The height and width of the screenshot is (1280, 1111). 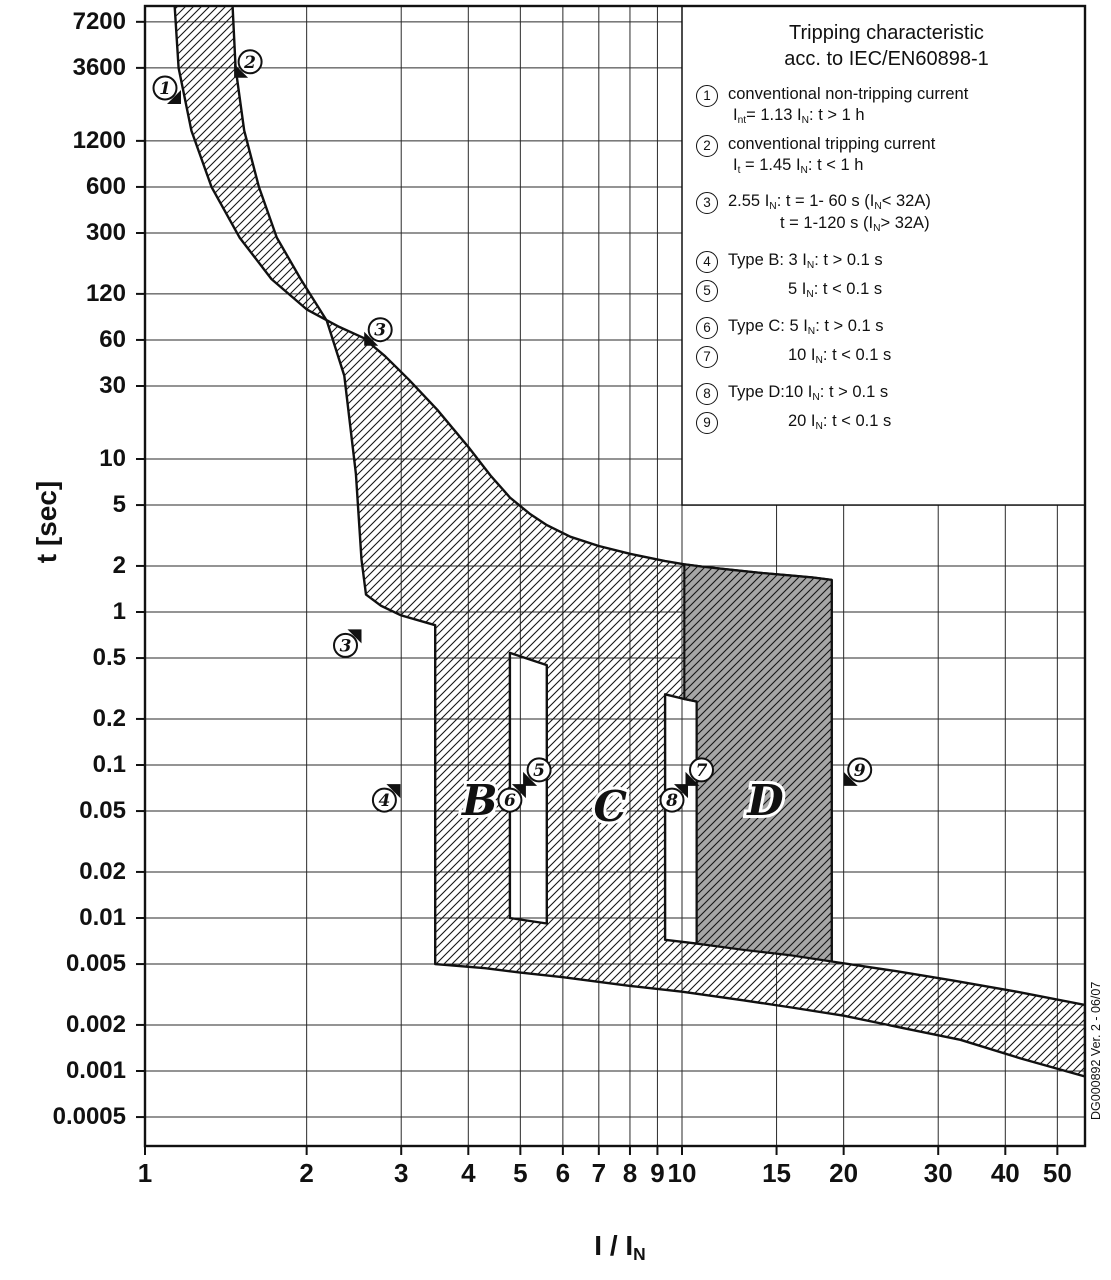 I want to click on legend-item-4: 4 Type B: 3 IN: t > 0.1 s, so click(x=886, y=261).